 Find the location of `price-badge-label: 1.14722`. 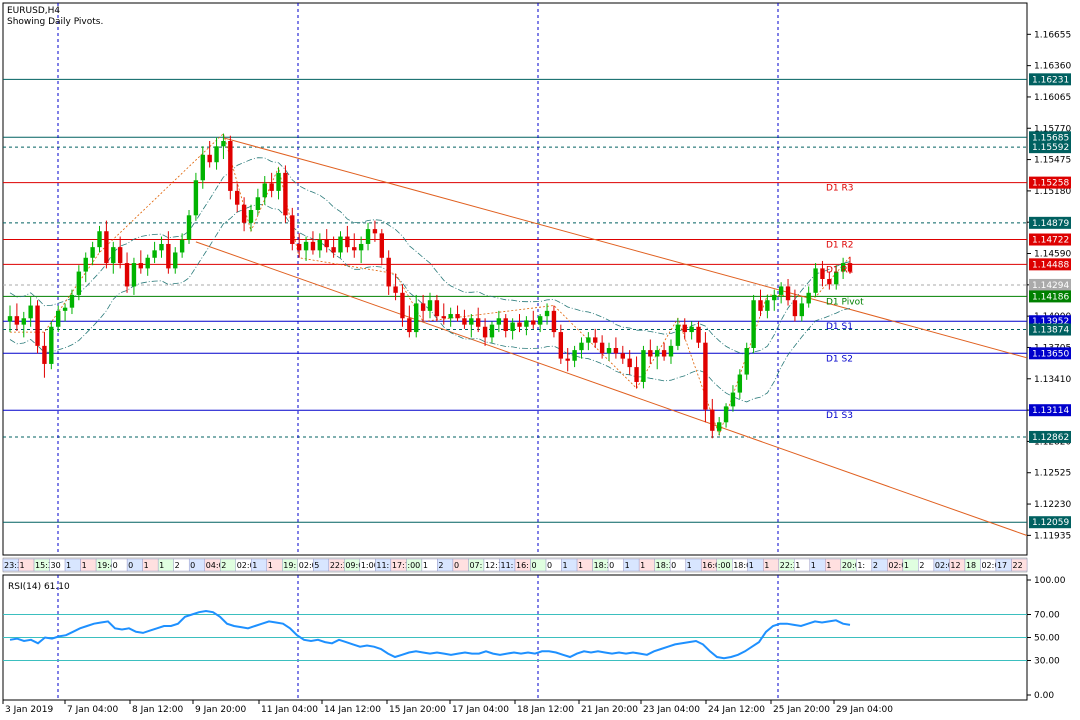

price-badge-label: 1.14722 is located at coordinates (1050, 241).